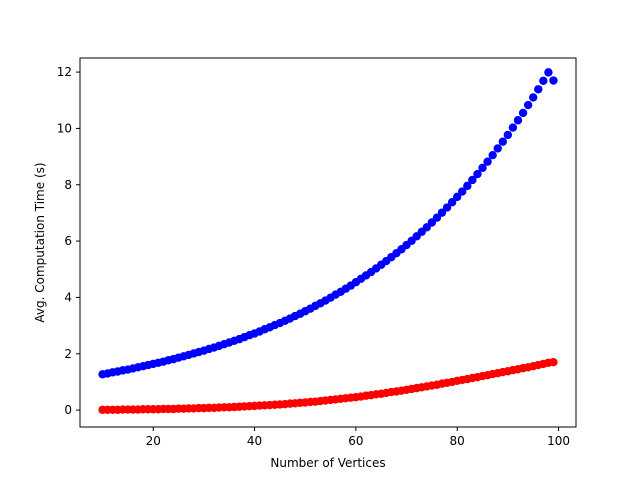  I want to click on x-tick-label: 60, so click(355, 441).